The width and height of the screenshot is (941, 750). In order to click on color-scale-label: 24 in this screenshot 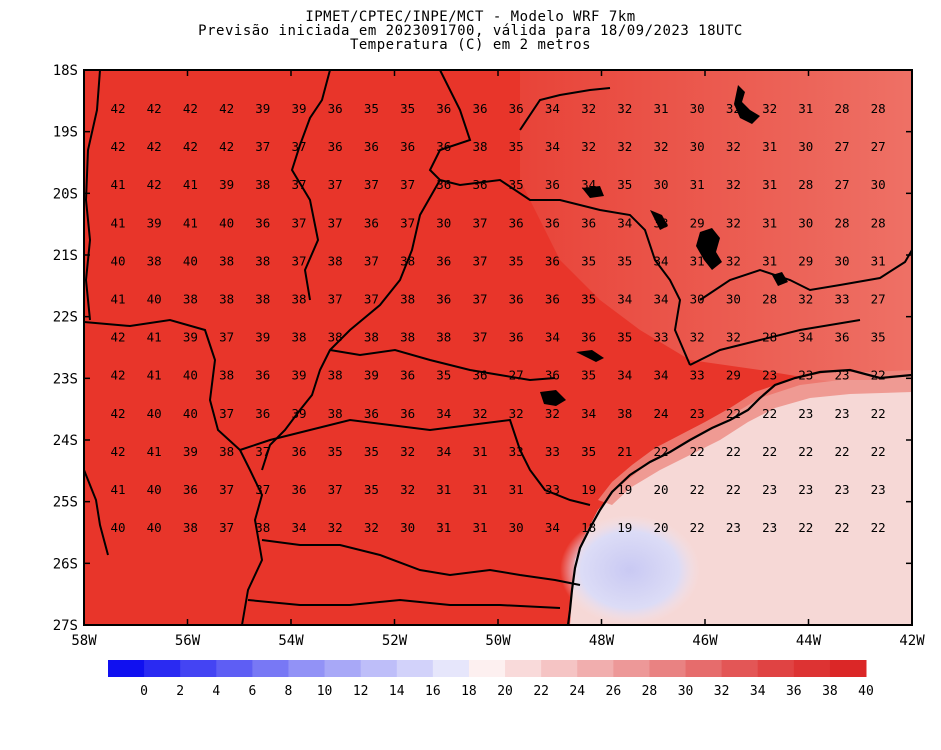, I will do `click(577, 691)`.